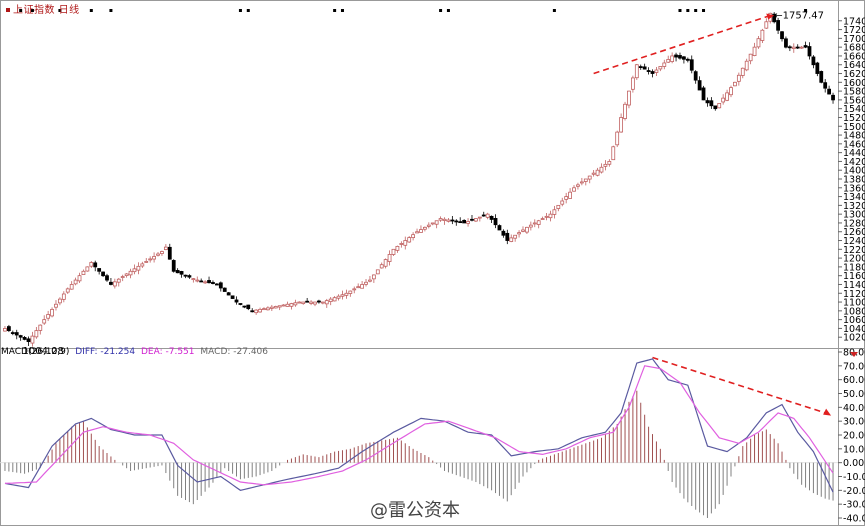 The height and width of the screenshot is (526, 865). I want to click on price-tick-label: 1360, so click(854, 188).